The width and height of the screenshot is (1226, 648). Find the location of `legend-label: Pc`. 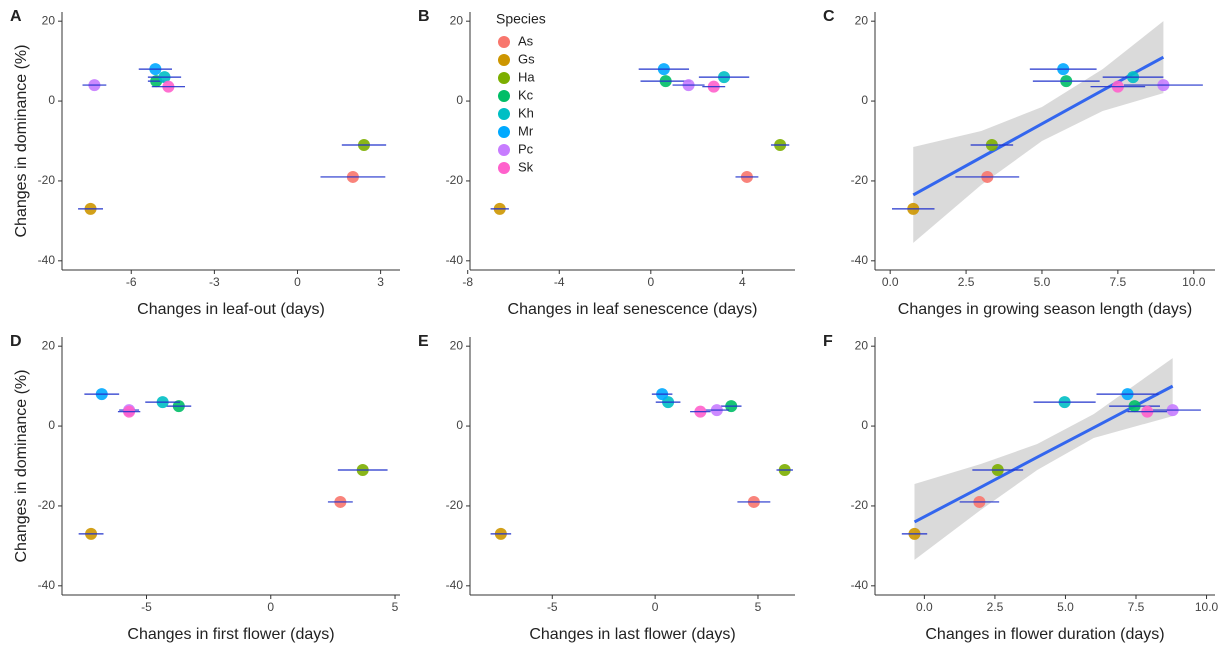

legend-label: Pc is located at coordinates (526, 148).